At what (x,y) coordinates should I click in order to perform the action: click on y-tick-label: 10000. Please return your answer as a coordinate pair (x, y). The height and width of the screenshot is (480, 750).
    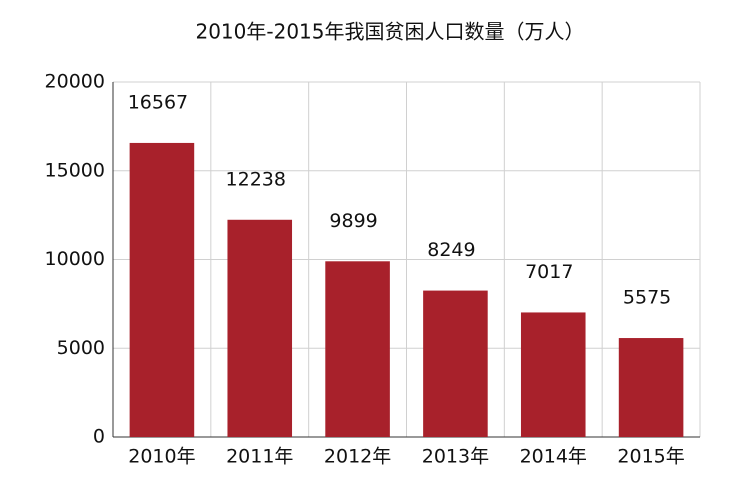
    Looking at the image, I should click on (75, 259).